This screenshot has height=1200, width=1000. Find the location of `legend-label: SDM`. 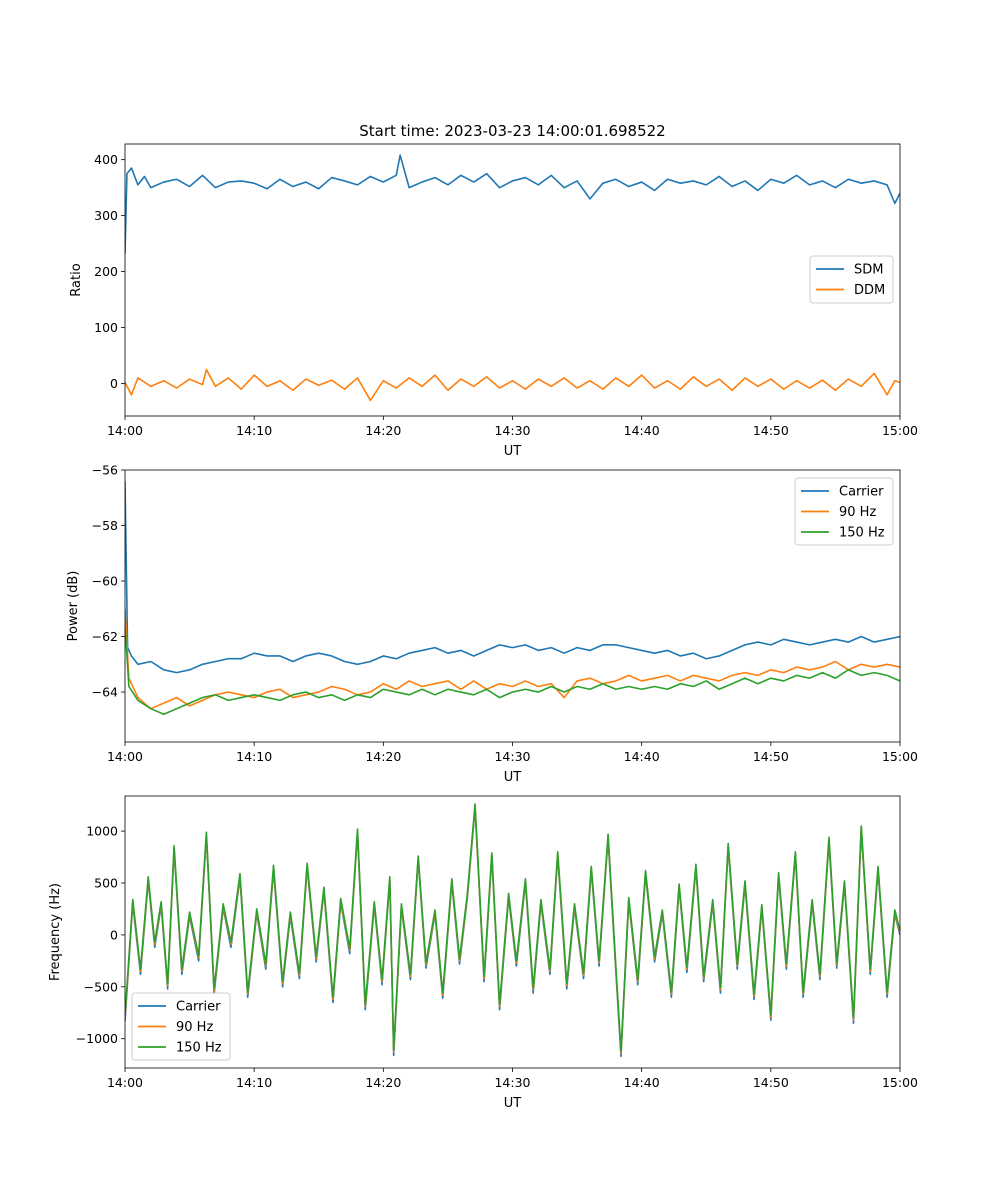

legend-label: SDM is located at coordinates (868, 270).